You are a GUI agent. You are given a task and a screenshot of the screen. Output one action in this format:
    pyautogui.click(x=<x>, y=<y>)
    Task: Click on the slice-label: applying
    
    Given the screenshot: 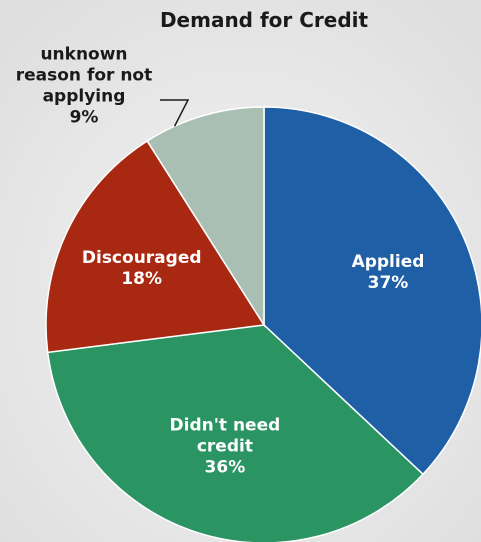 What is the action you would take?
    pyautogui.click(x=84, y=97)
    